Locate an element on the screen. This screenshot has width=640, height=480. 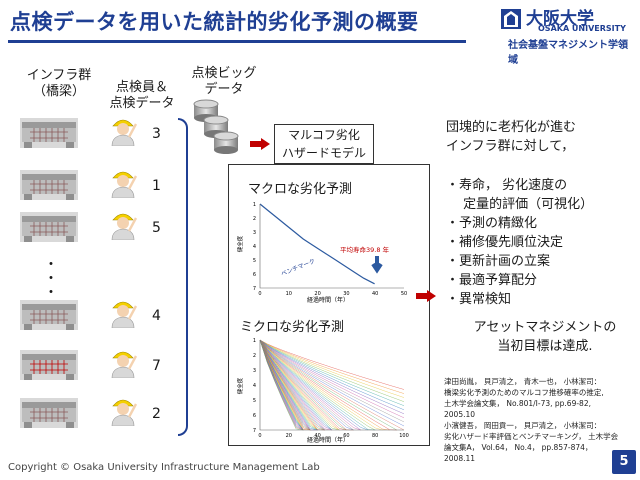
inspection-count: 1 is located at coordinates (156, 186).